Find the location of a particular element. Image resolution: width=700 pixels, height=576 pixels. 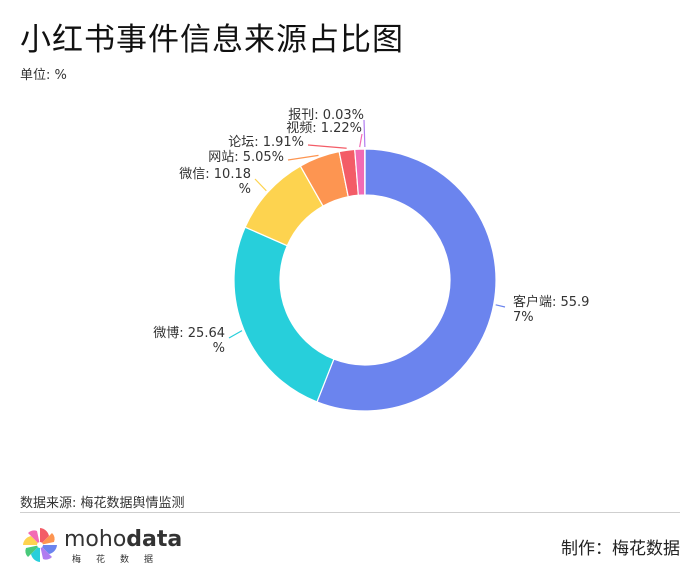

logo-subtext: 梅花数据 is located at coordinates (120, 560).